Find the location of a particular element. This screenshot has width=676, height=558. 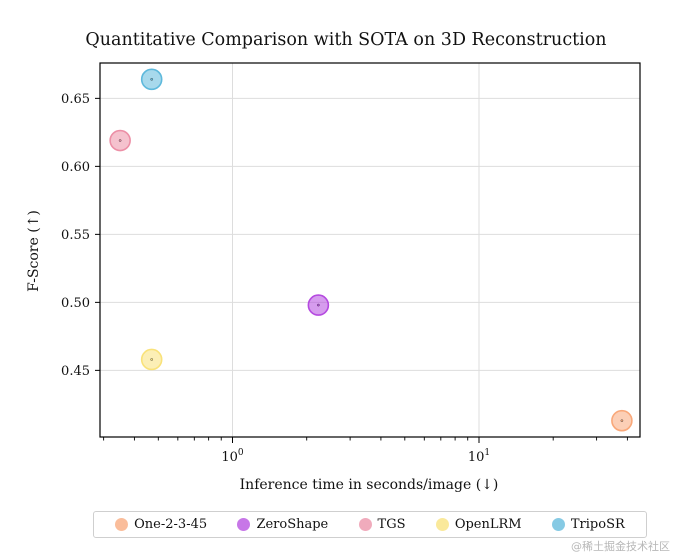

legend-item-openlrm: OpenLRM is located at coordinates (478, 524).